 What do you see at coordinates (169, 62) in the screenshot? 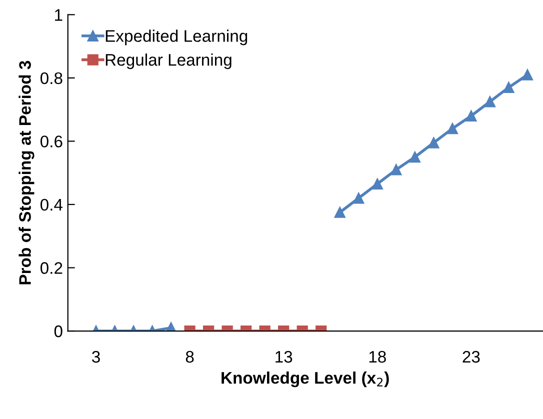
I see `legend-label: Regular Learning` at bounding box center [169, 62].